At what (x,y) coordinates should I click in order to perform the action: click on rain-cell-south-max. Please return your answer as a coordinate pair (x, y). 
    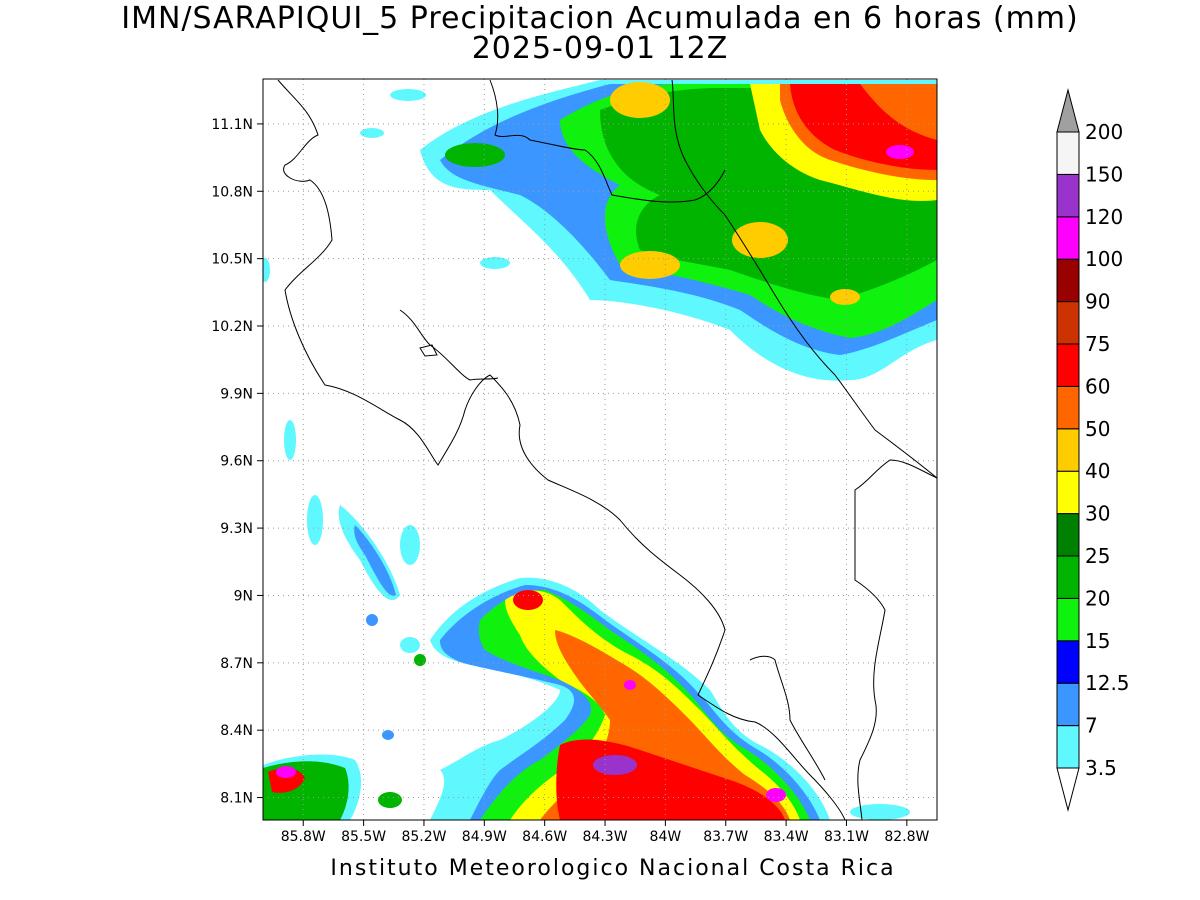
    Looking at the image, I should click on (615, 765).